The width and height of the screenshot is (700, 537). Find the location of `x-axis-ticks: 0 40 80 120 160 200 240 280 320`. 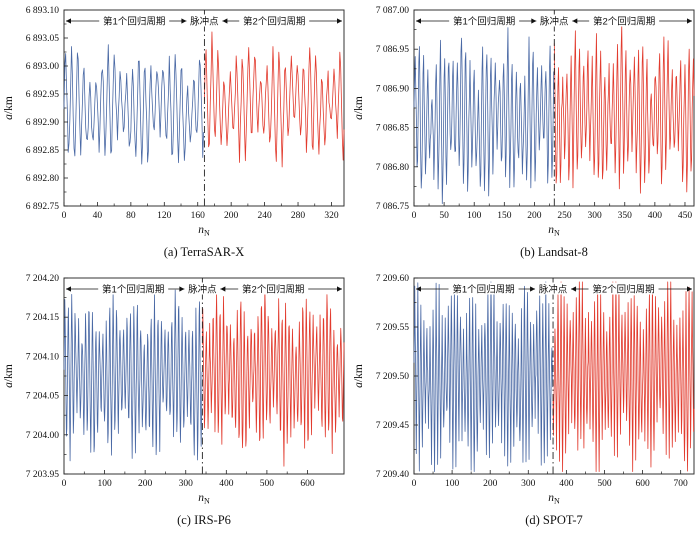

x-axis-ticks: 0 40 80 120 160 200 240 280 320 is located at coordinates (200, 211).